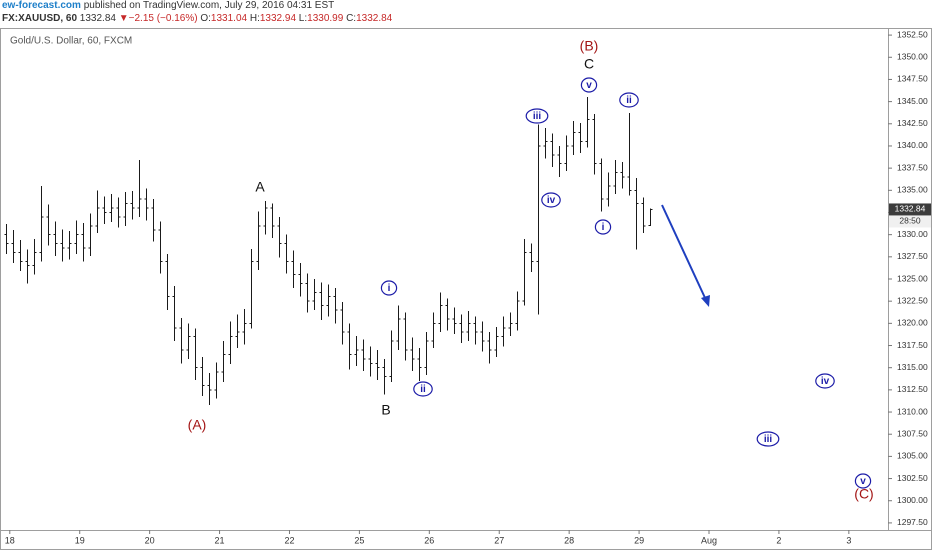 The height and width of the screenshot is (550, 932). I want to click on down-icon: ▼, so click(123, 18).